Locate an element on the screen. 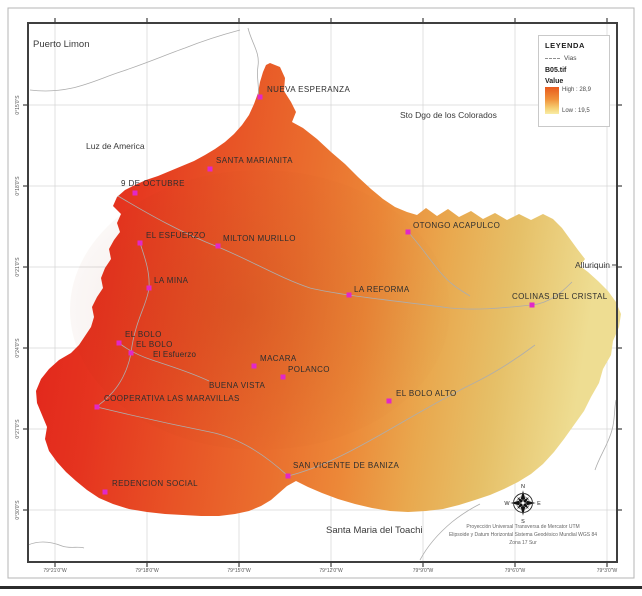  legend-vias-label: Vias is located at coordinates (570, 58).